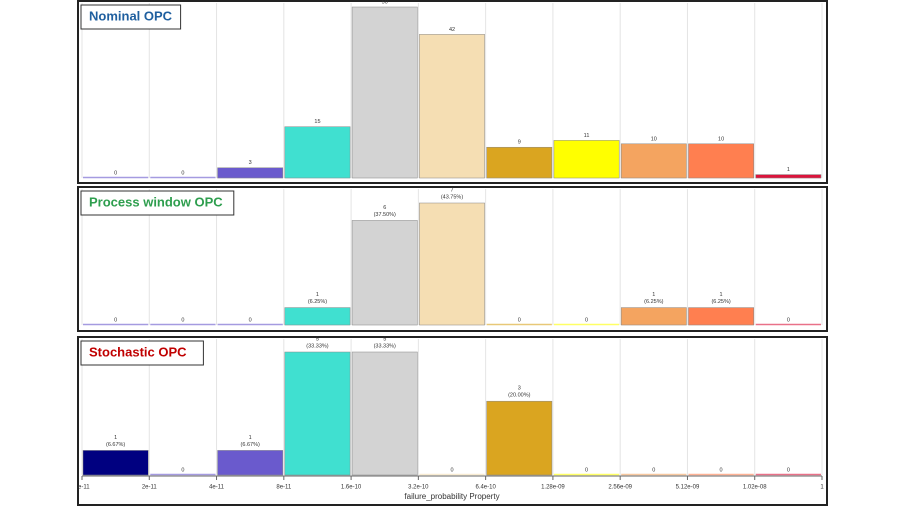  What do you see at coordinates (138, 351) in the screenshot?
I see `panel-title: Stochastic OPC` at bounding box center [138, 351].